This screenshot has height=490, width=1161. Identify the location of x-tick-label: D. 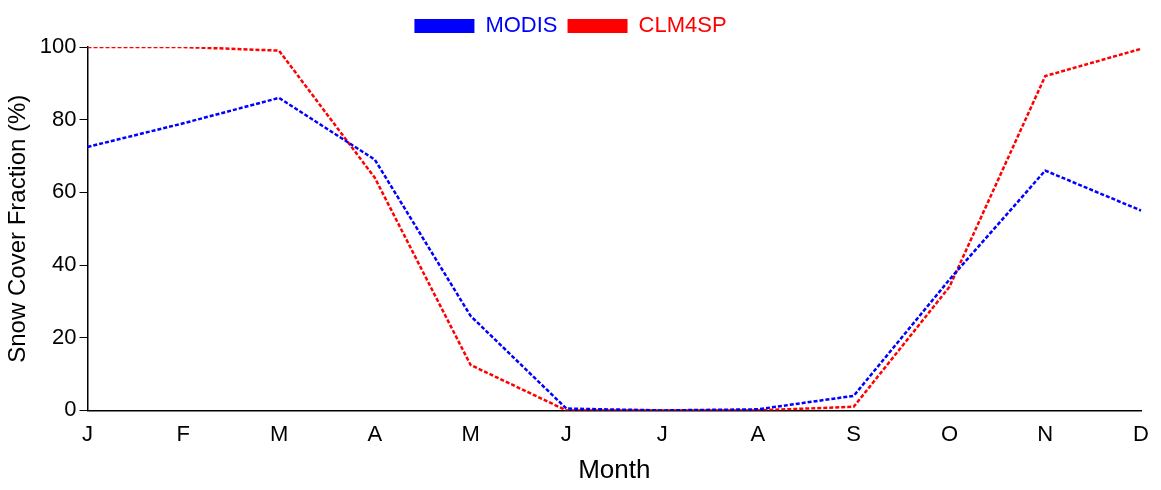
(1141, 433).